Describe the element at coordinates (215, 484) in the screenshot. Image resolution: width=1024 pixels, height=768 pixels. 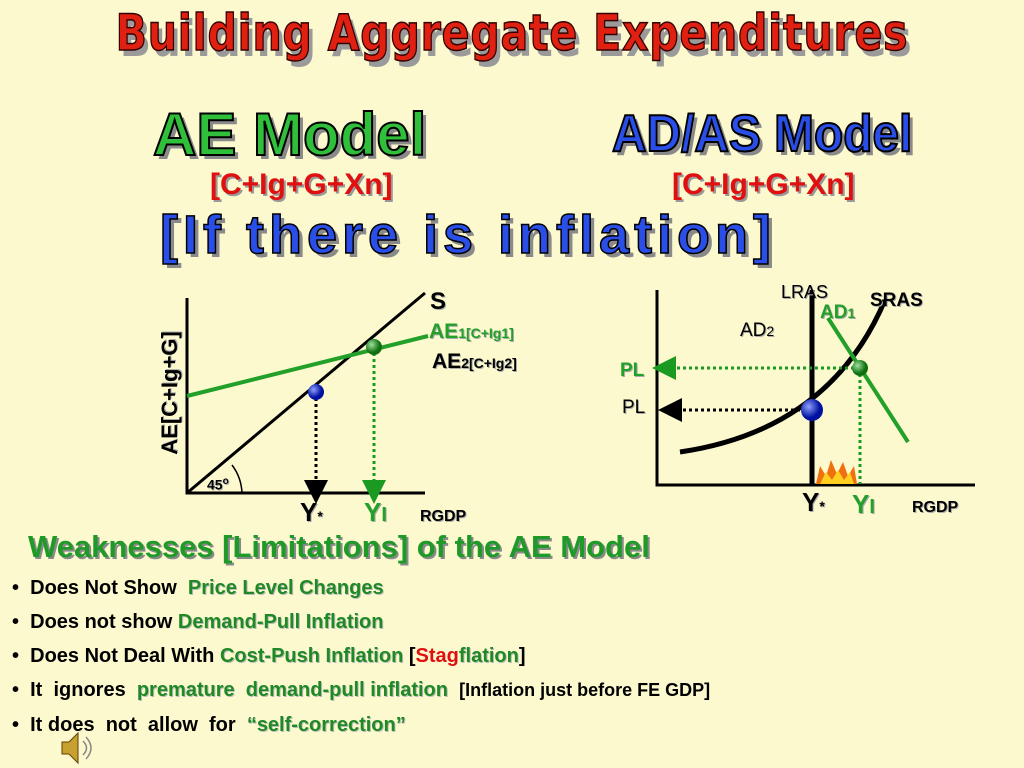
I see `label-main: 45` at that location.